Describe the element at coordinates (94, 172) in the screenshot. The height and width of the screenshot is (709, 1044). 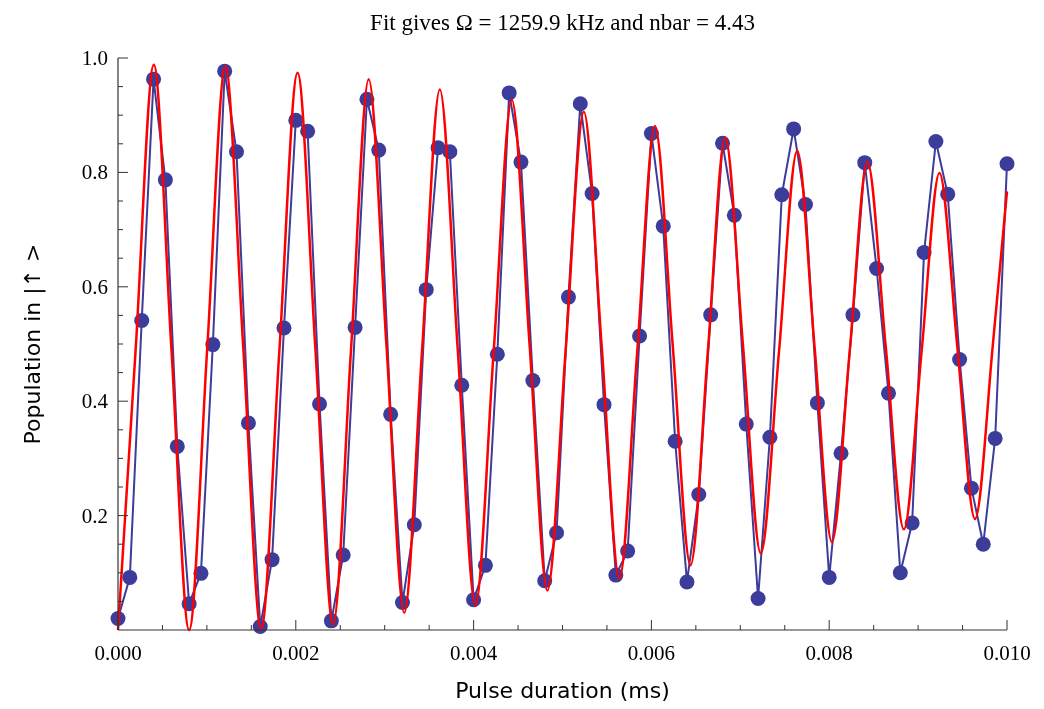
I see `y-tick-label: 0.8` at that location.